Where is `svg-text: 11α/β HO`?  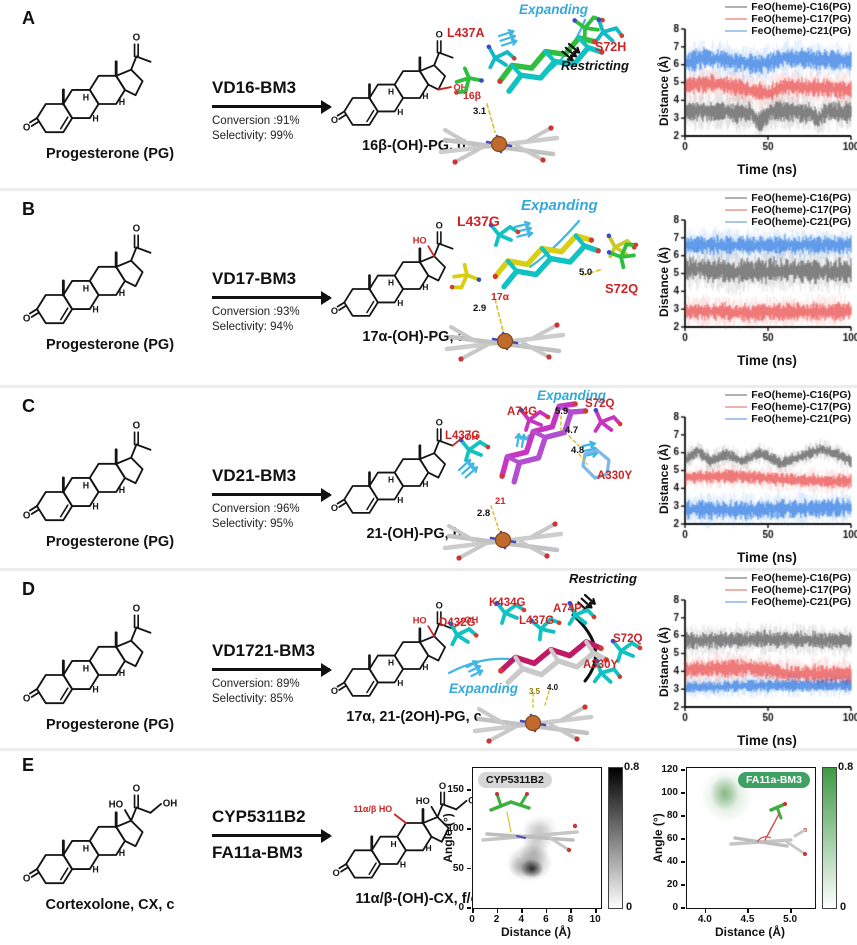 svg-text: 11α/β HO is located at coordinates (372, 809).